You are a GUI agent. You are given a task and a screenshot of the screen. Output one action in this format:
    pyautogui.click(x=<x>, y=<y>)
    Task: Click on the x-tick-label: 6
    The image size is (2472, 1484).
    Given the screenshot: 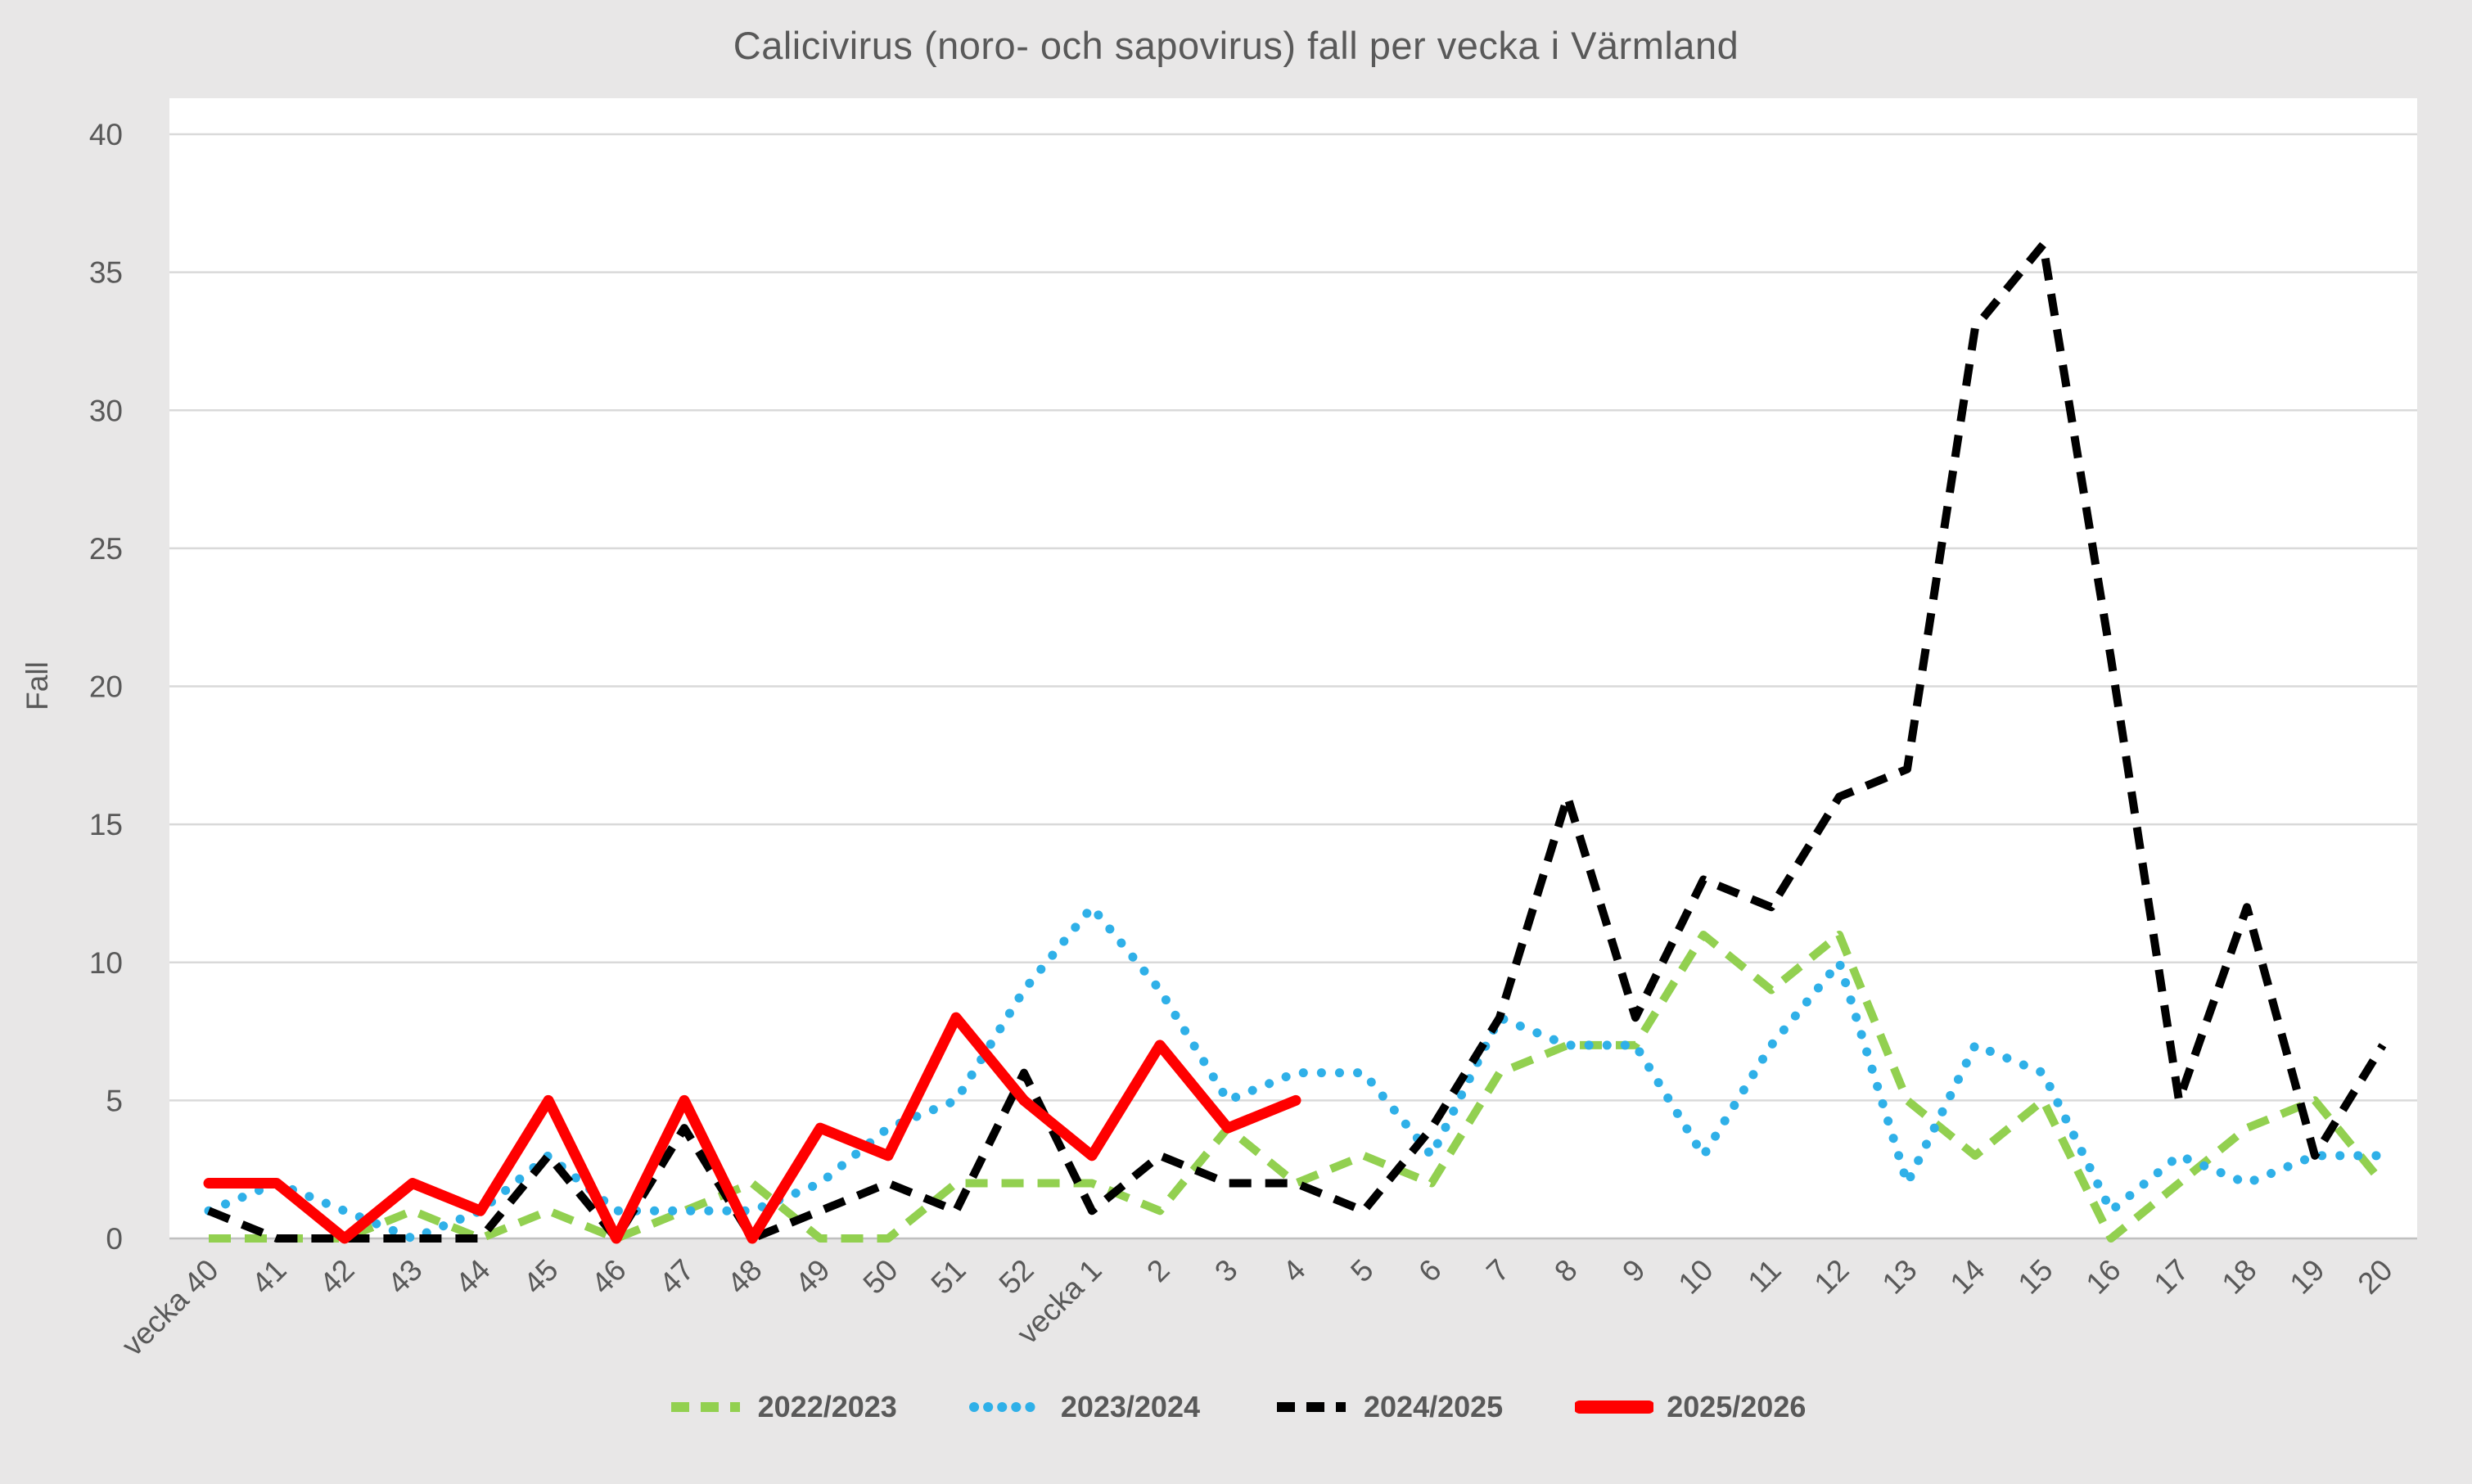 What is the action you would take?
    pyautogui.click(x=1430, y=1271)
    